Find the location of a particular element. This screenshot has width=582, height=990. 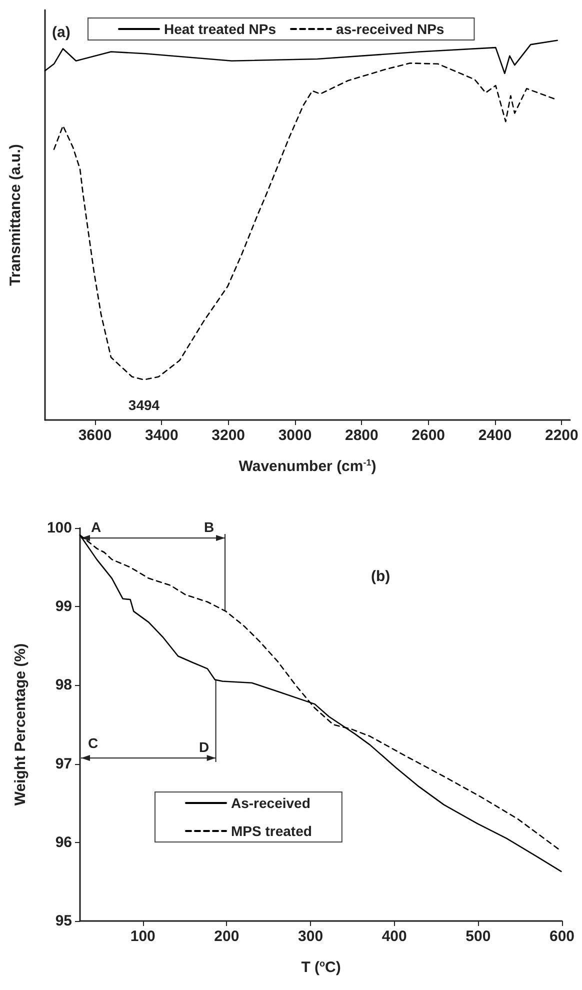

annotation: D is located at coordinates (204, 747).